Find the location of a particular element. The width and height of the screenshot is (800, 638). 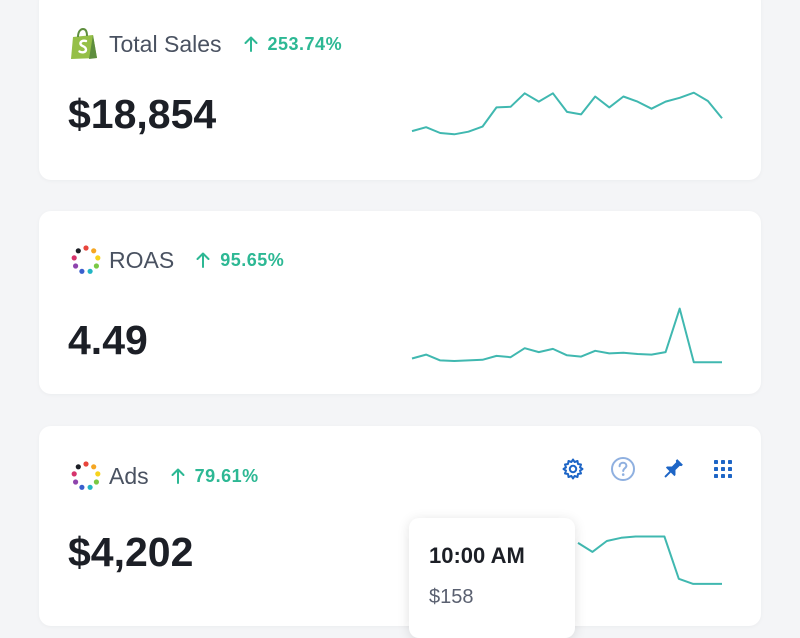

tooltip-value: $158 is located at coordinates (451, 597).